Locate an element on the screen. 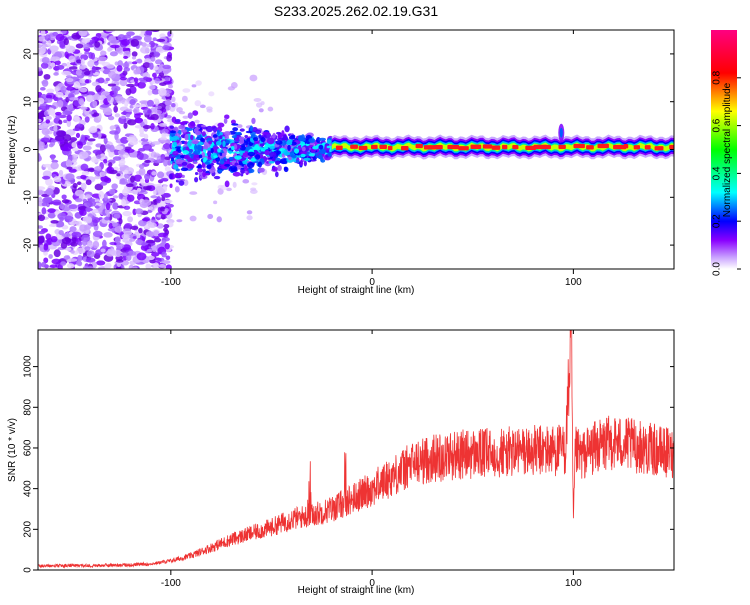  figure-title: S233.2025.262.02.19.G31 is located at coordinates (356, 11).